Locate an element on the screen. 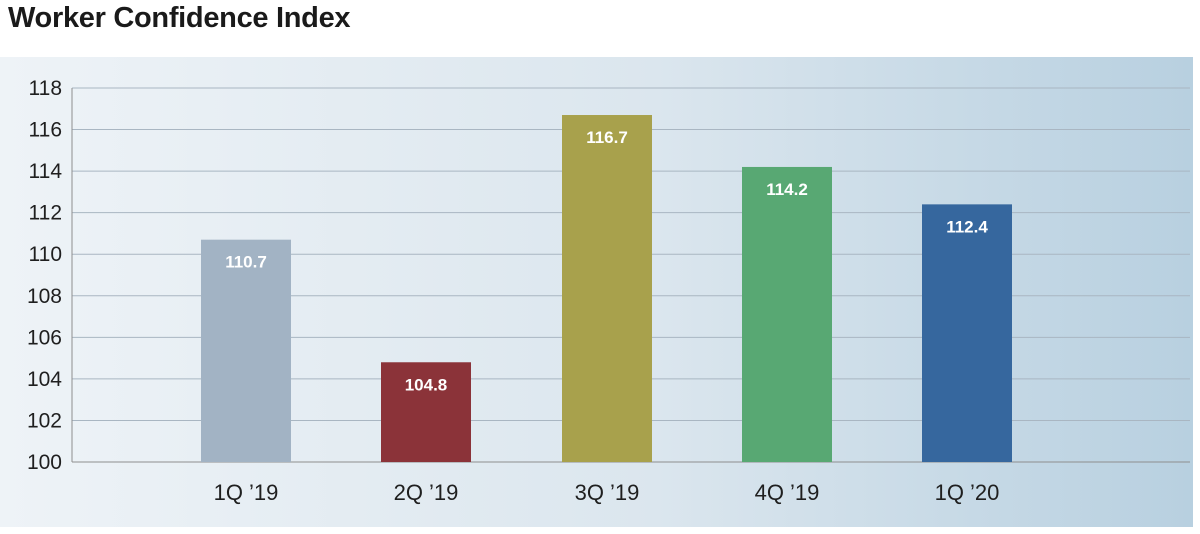 This screenshot has width=1200, height=534. y-tick-label: 116 is located at coordinates (45, 130).